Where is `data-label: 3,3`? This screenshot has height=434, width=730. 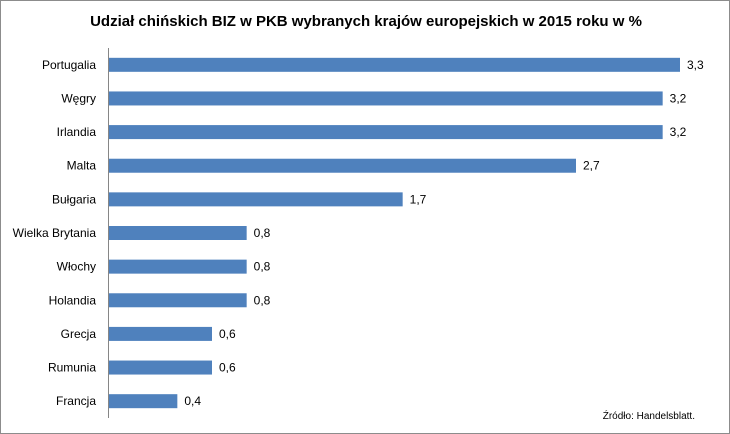
data-label: 3,3 is located at coordinates (695, 65).